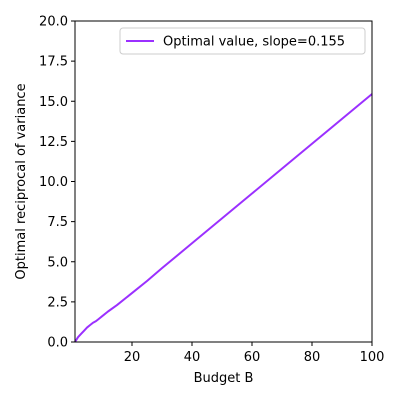 Image resolution: width=400 pixels, height=400 pixels. Describe the element at coordinates (132, 357) in the screenshot. I see `x-tick-label: 20` at that location.